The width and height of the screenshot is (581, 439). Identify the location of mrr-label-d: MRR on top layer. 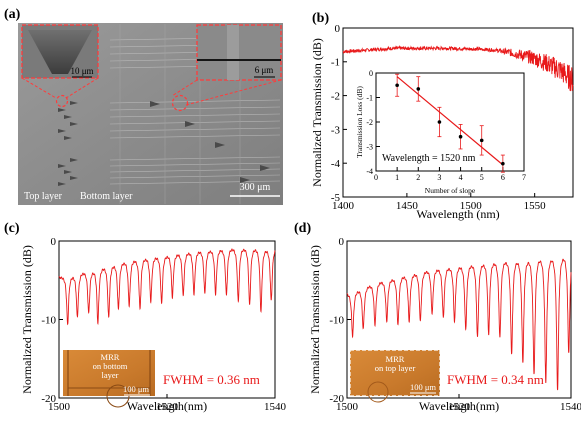
(395, 363).